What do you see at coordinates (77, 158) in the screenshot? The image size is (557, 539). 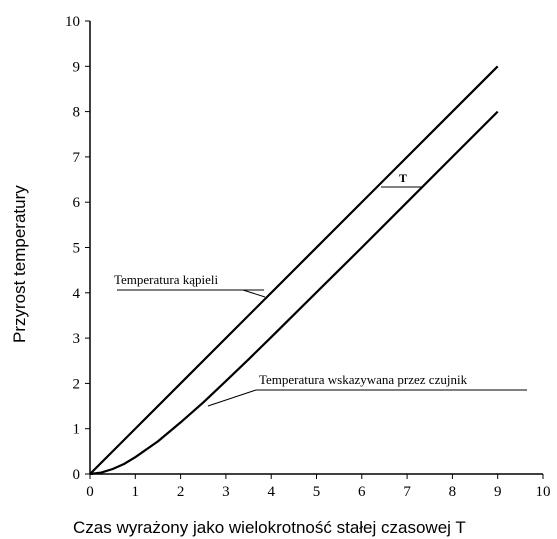 I see `y-tick-label: 7` at bounding box center [77, 158].